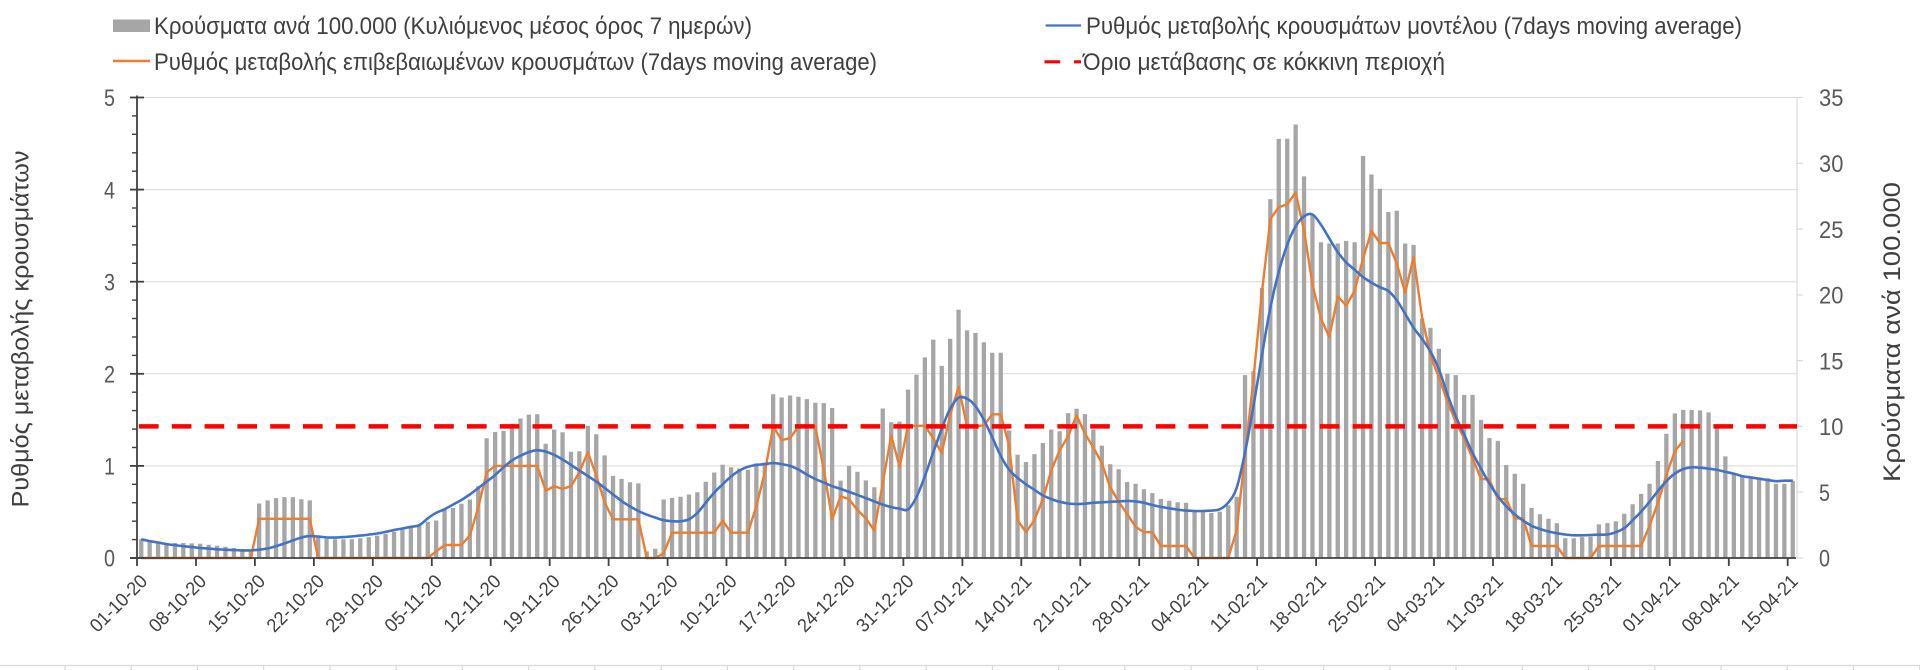 The height and width of the screenshot is (670, 1920). I want to click on svg-text:Όριο μετάβασης σε κόκκινη περι: Όριο μετάβασης σε κόκκινη περιοχή, so click(1263, 62).